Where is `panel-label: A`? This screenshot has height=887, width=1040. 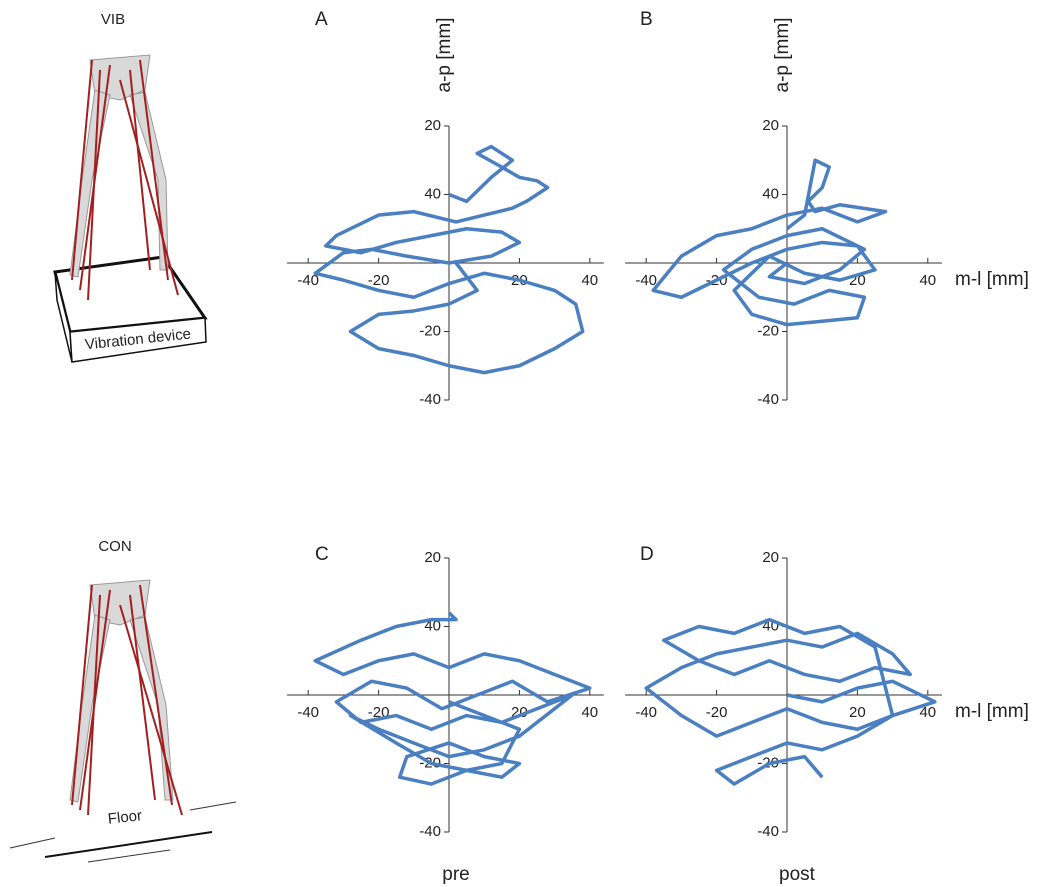 panel-label: A is located at coordinates (321, 19).